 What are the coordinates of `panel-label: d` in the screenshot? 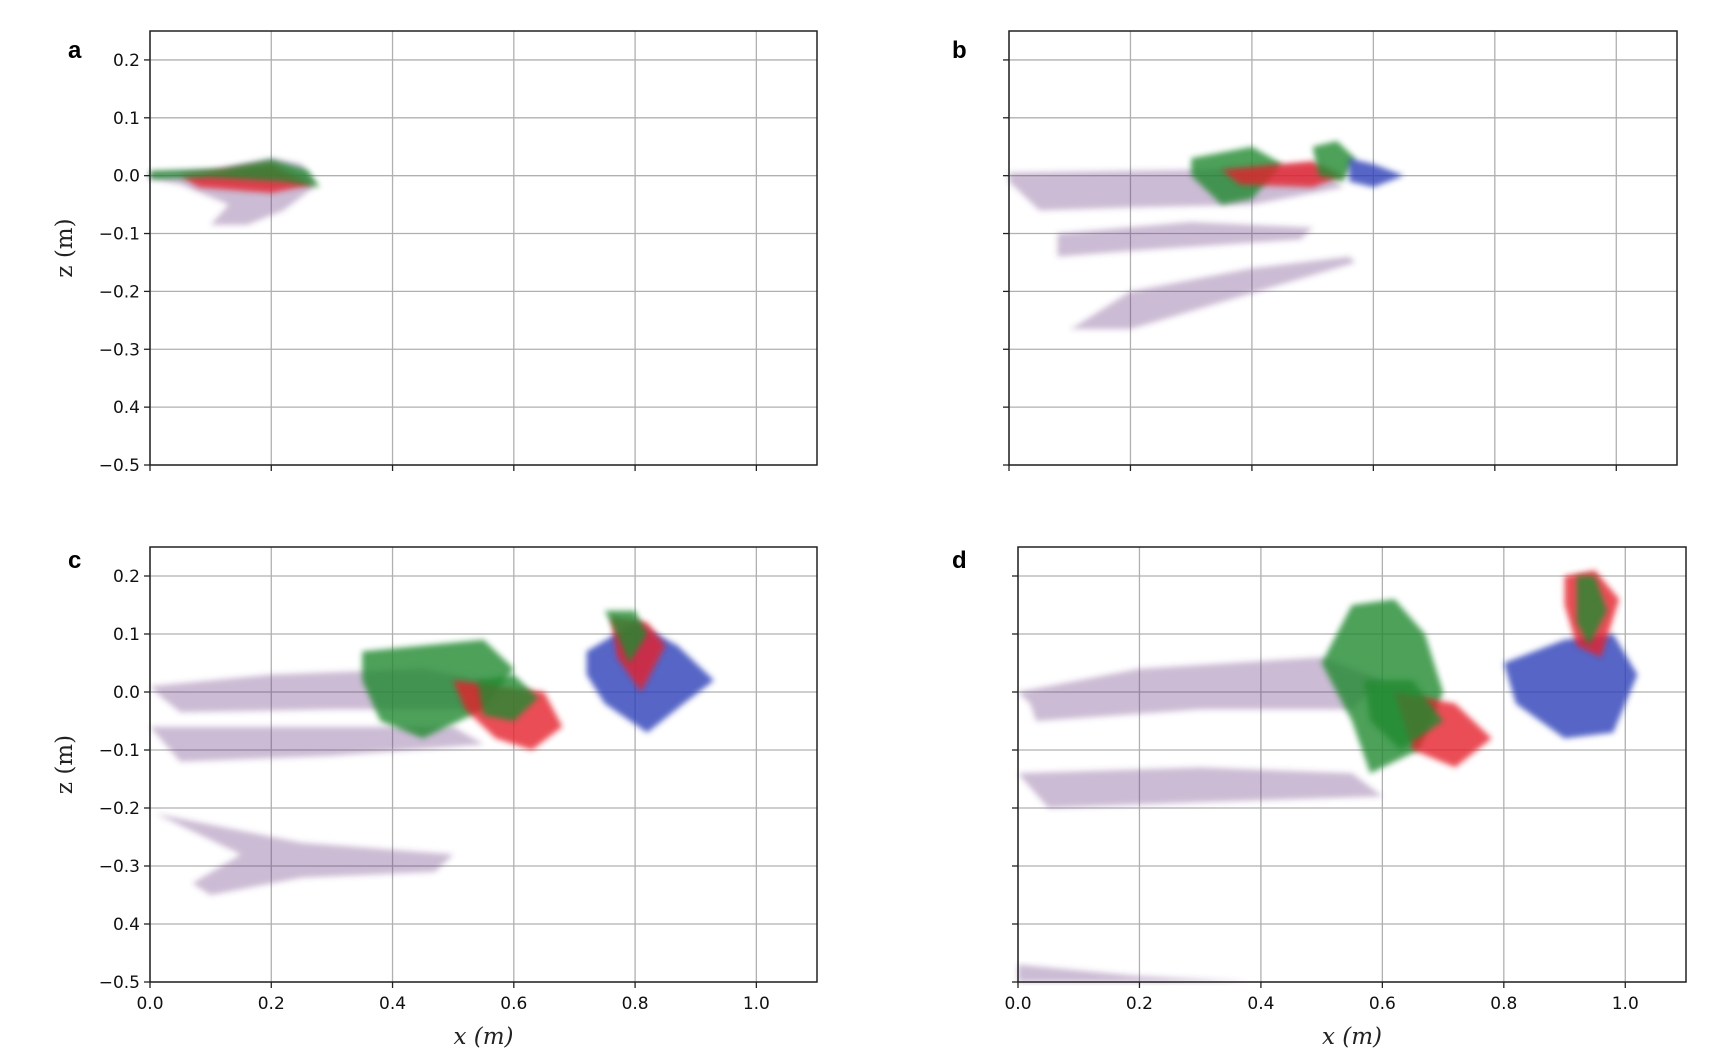 It's located at (959, 560).